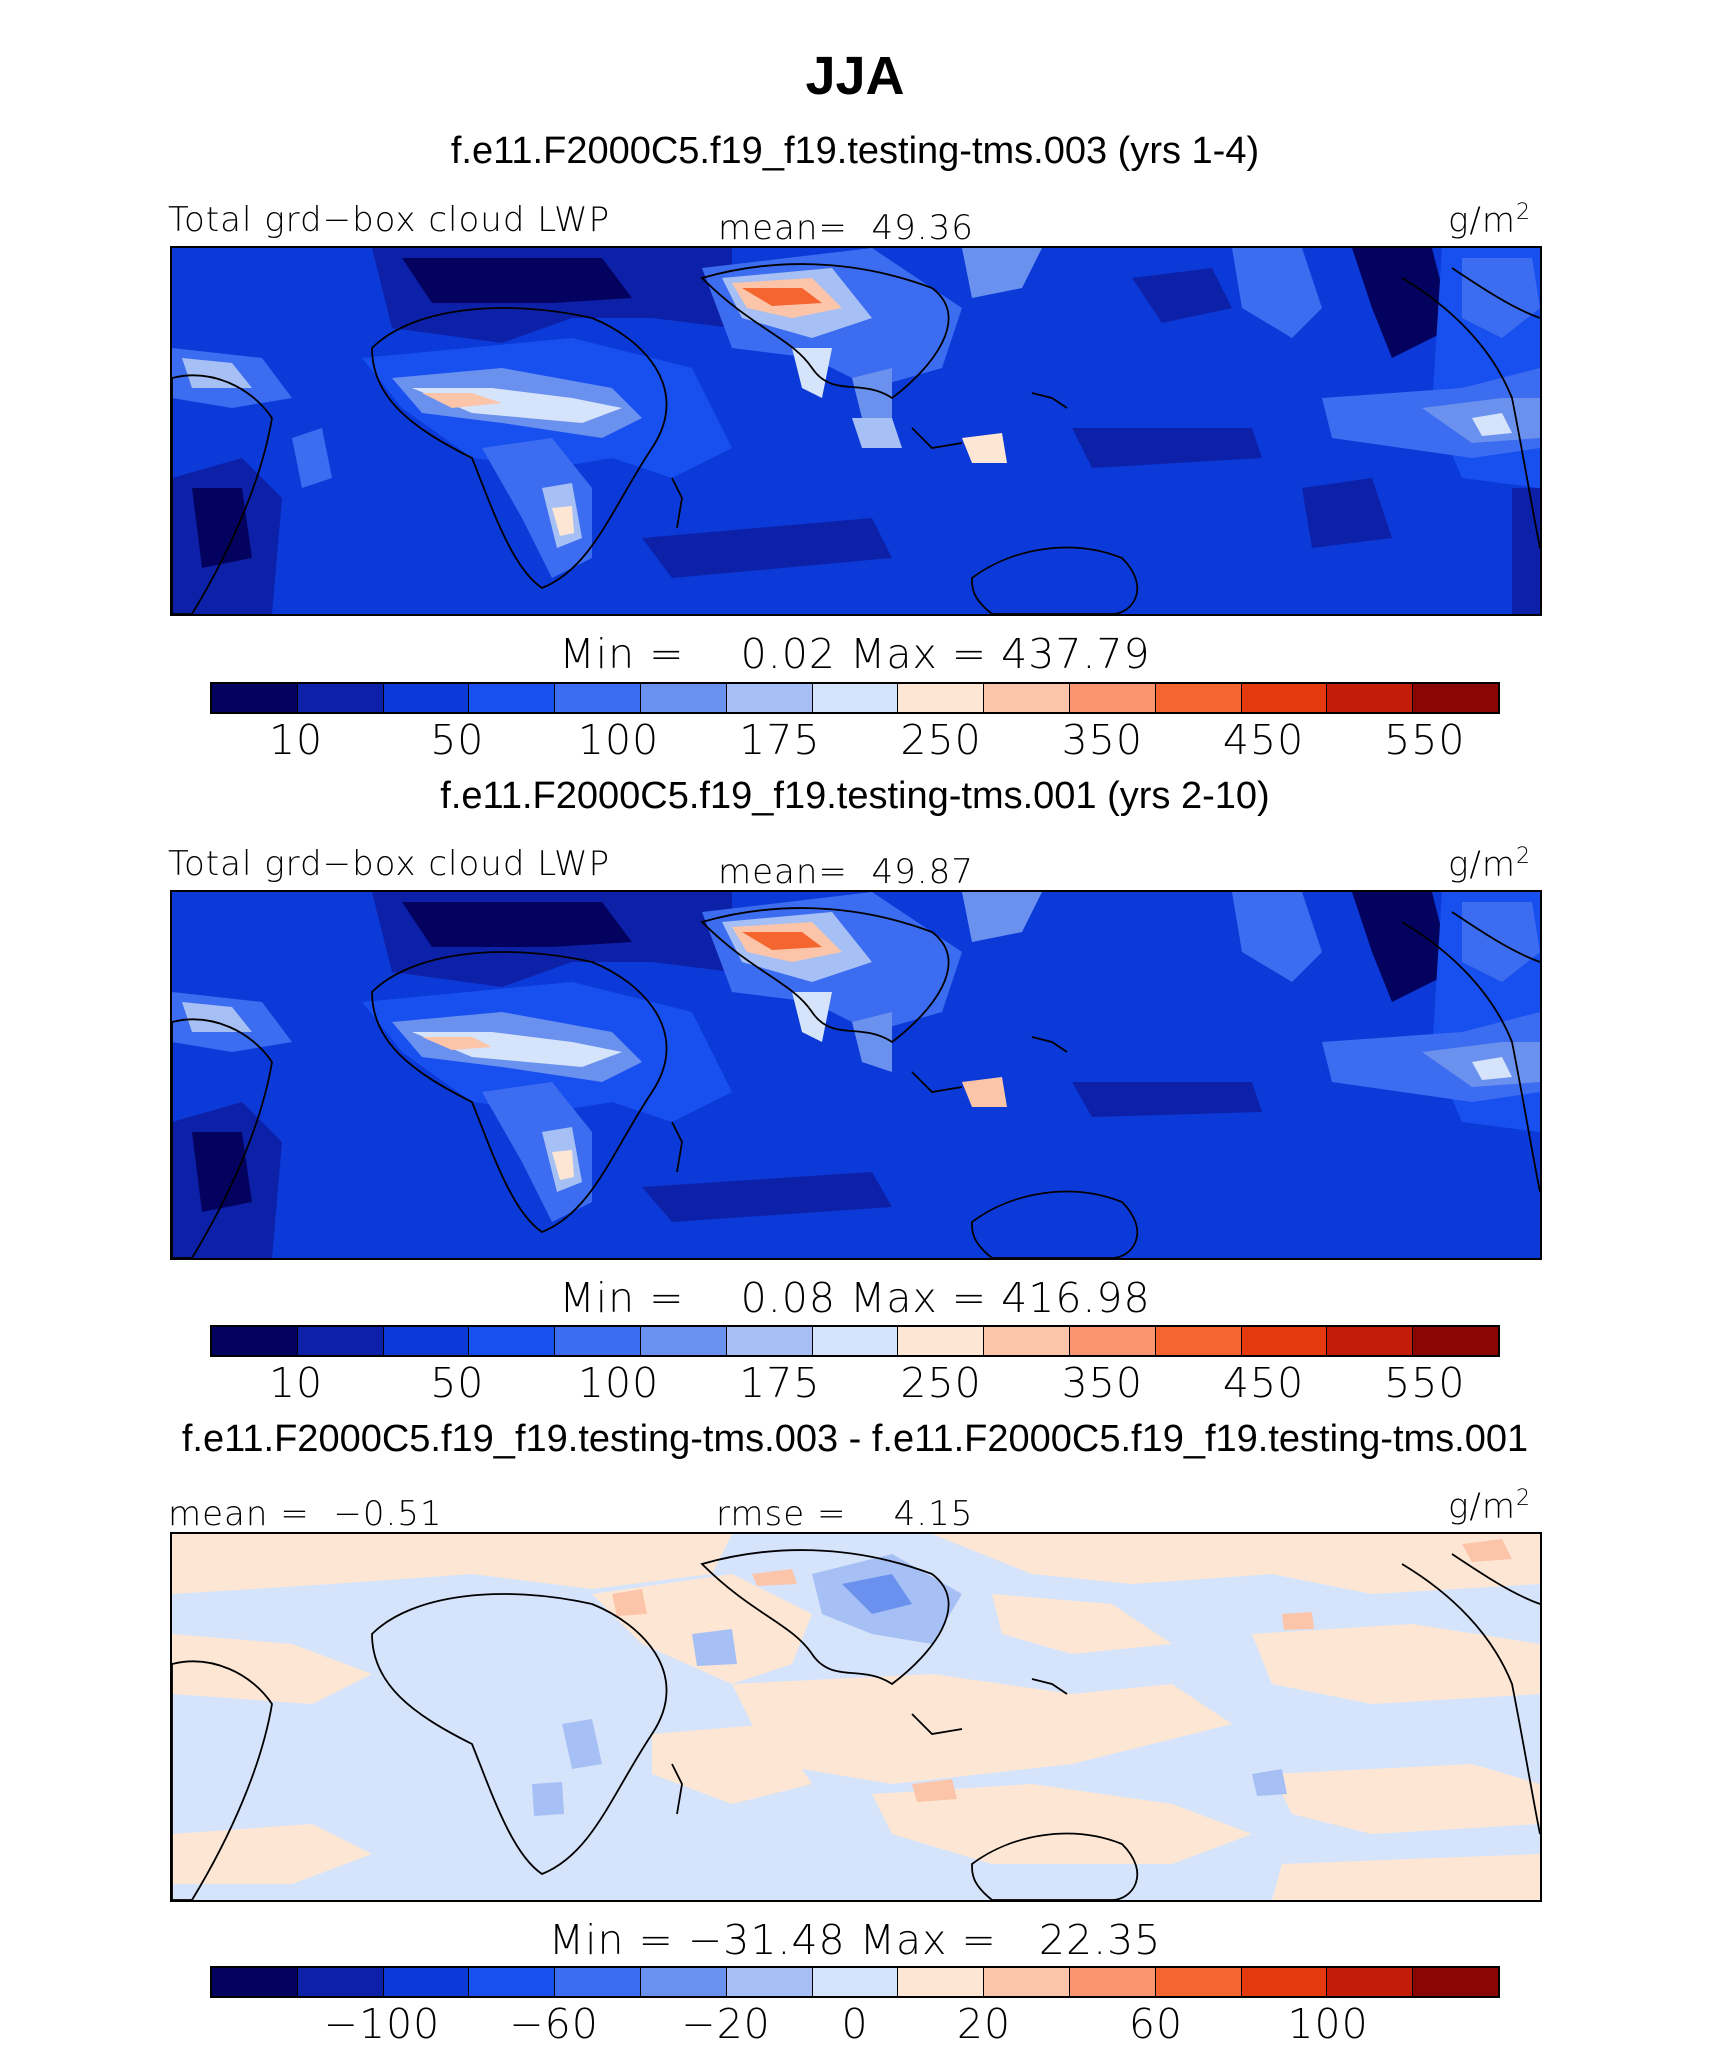  Describe the element at coordinates (846, 228) in the screenshot. I see `panel-1-mean-label: mean= 49.36` at that location.